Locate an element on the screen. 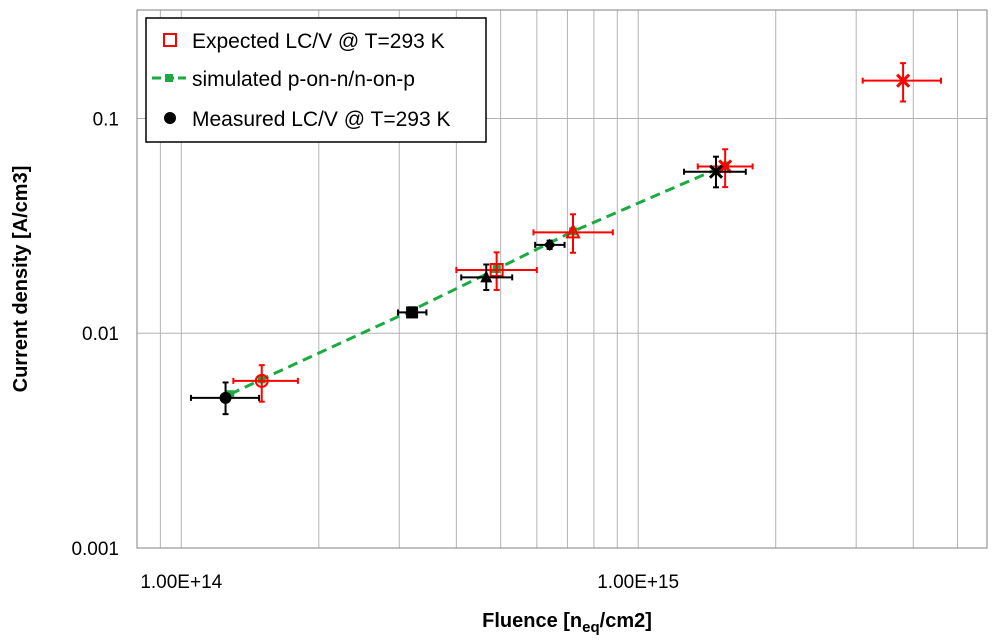  y-tick-label: 0.1 is located at coordinates (106, 119).